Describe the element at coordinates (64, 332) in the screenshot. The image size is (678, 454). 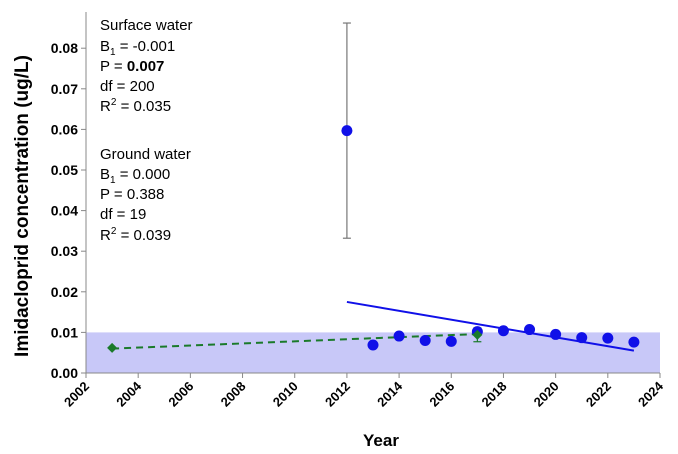
I see `y-tick-label: 0.01` at that location.